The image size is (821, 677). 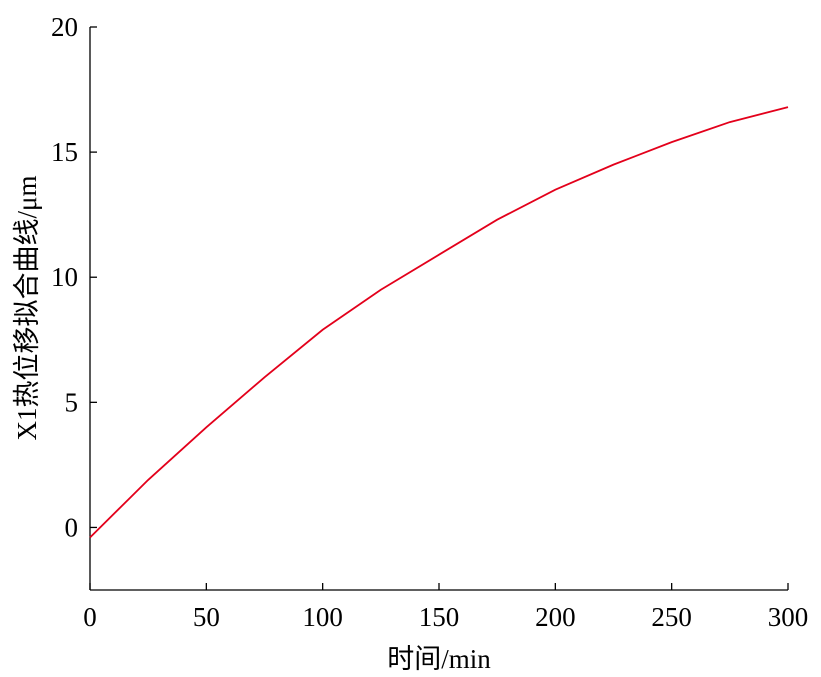 I want to click on x-tick-label: 250, so click(x=671, y=617).